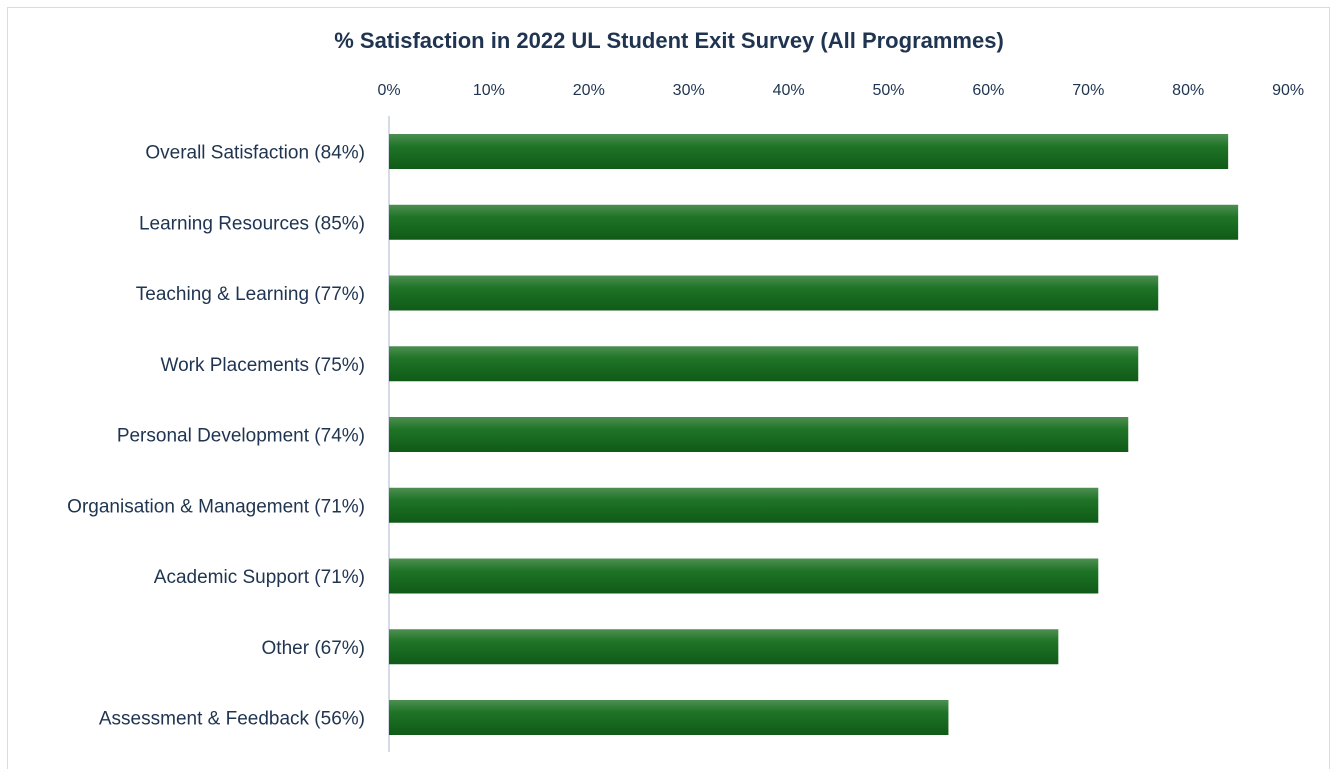 Image resolution: width=1331 pixels, height=769 pixels. I want to click on x-tick-label: 30%, so click(689, 90).